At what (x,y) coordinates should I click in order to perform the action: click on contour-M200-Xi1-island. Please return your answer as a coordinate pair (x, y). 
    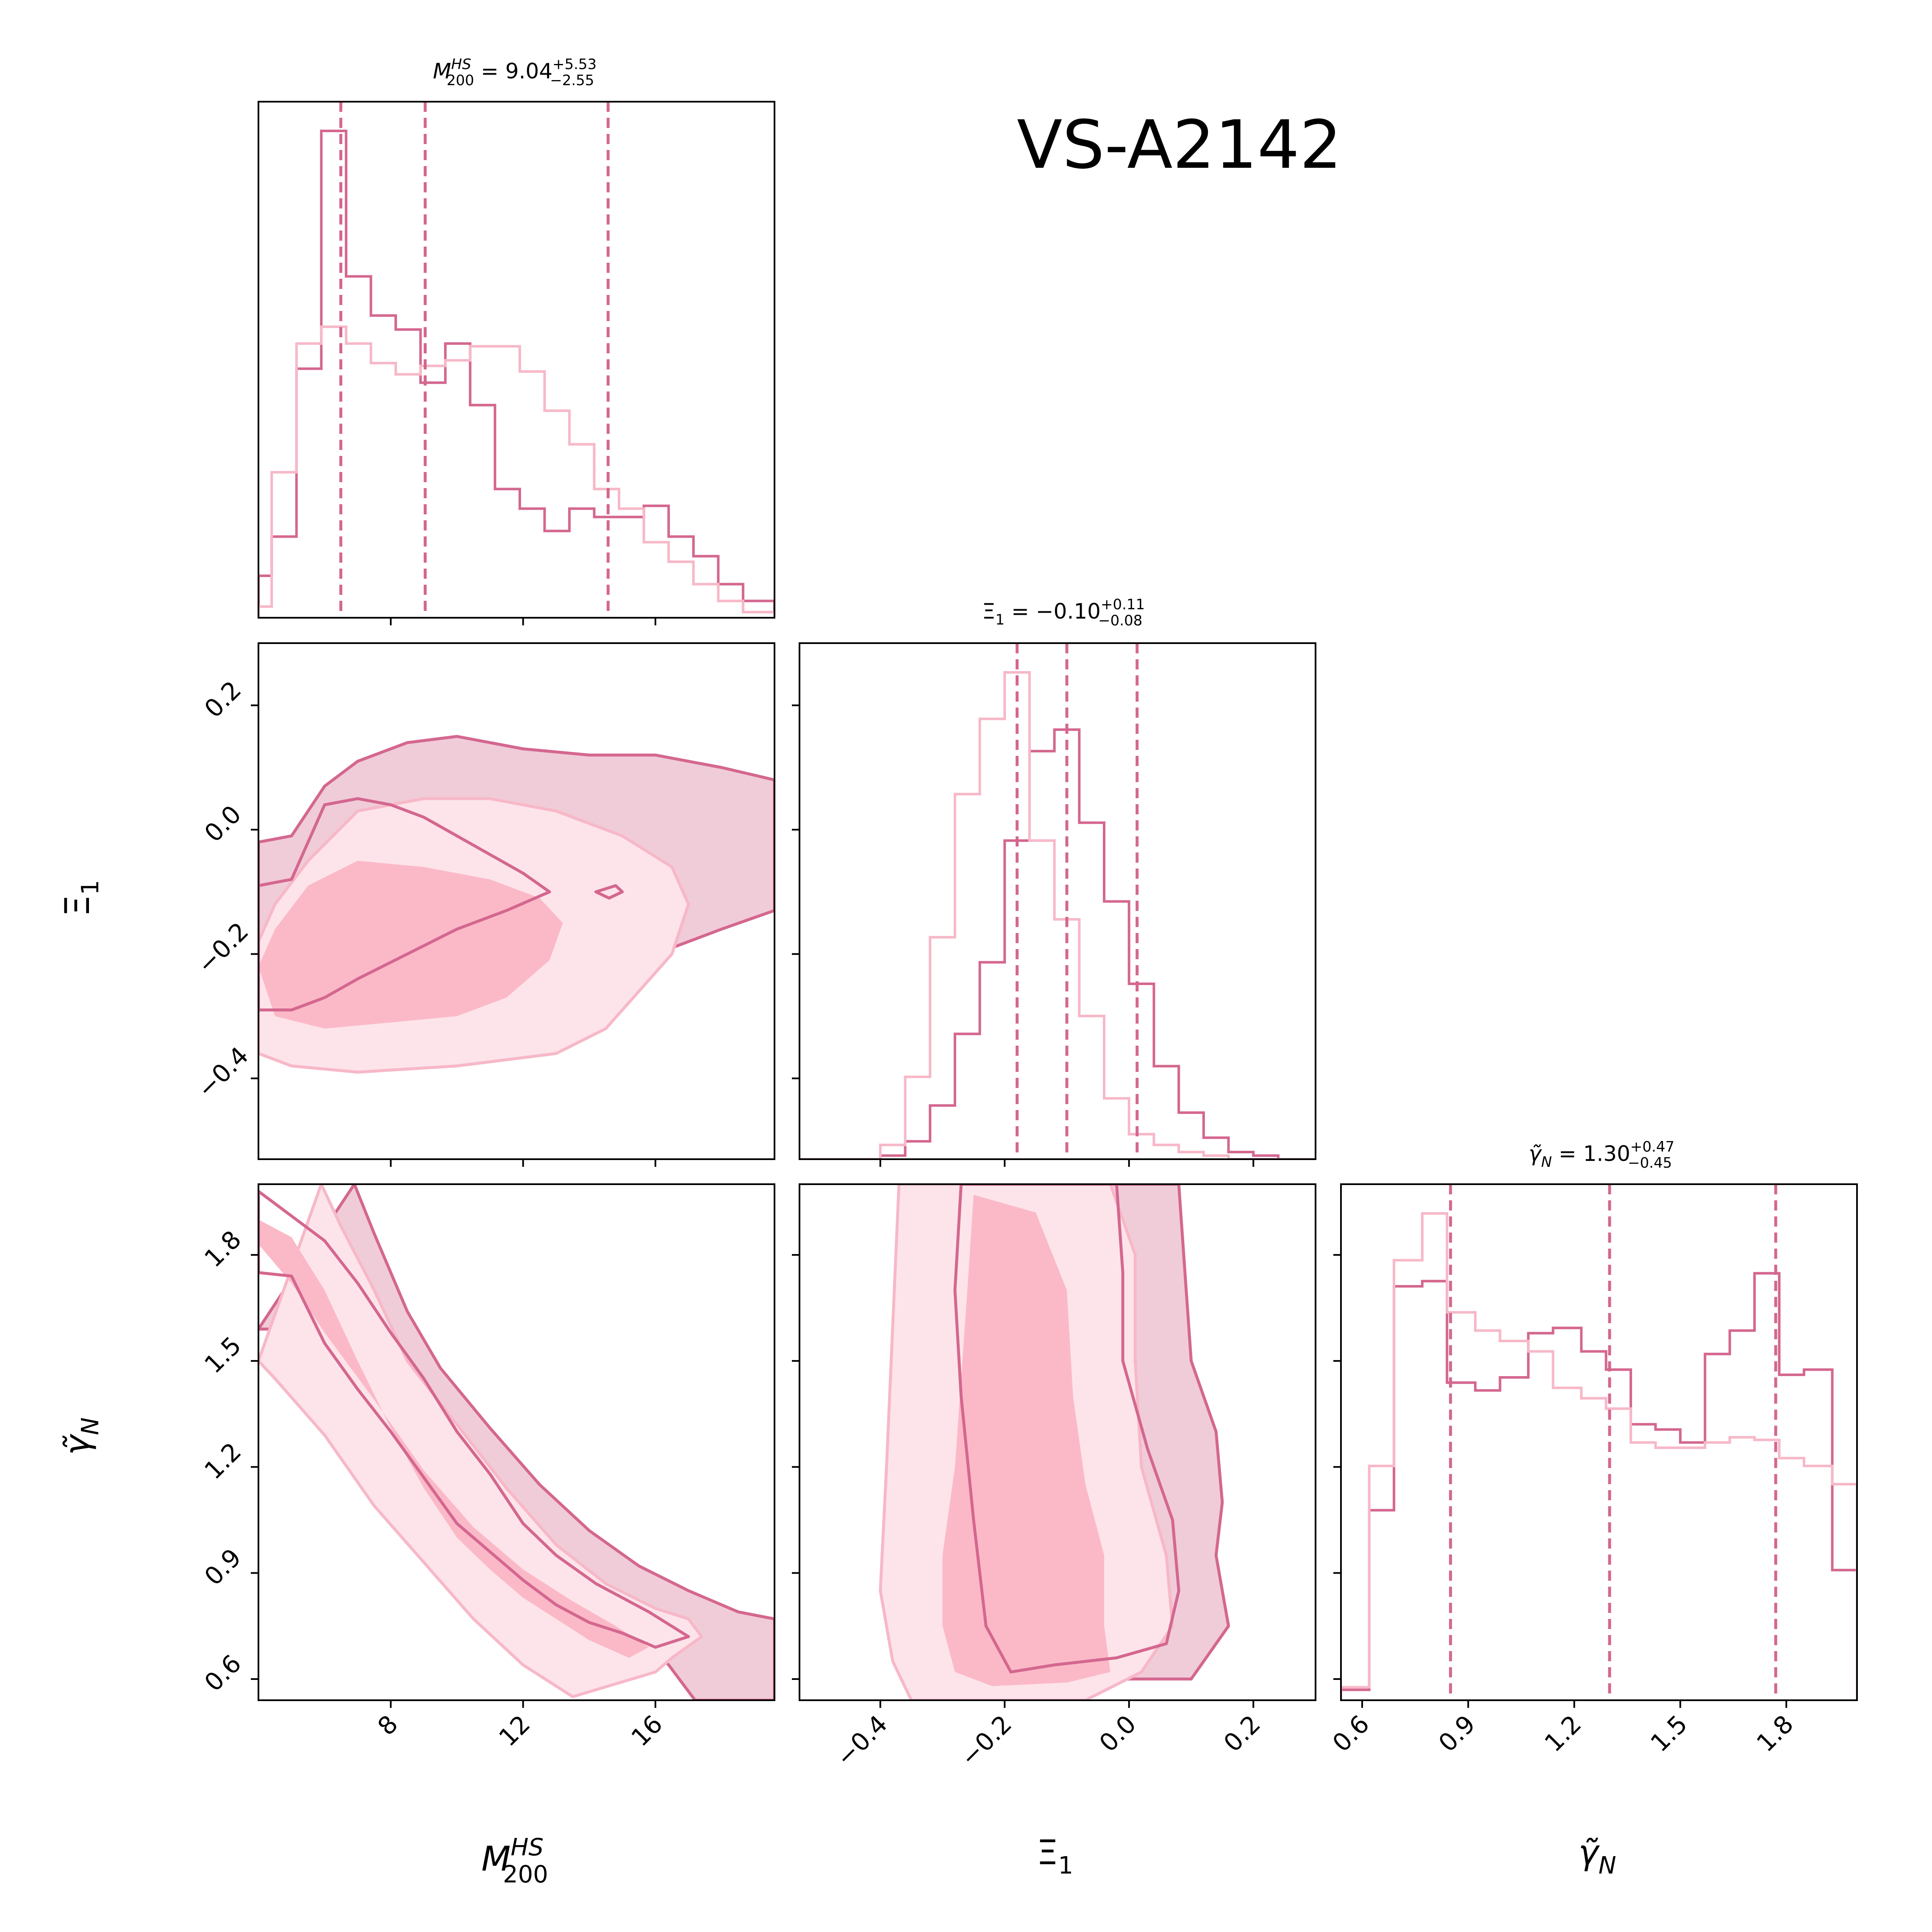
    Looking at the image, I should click on (609, 892).